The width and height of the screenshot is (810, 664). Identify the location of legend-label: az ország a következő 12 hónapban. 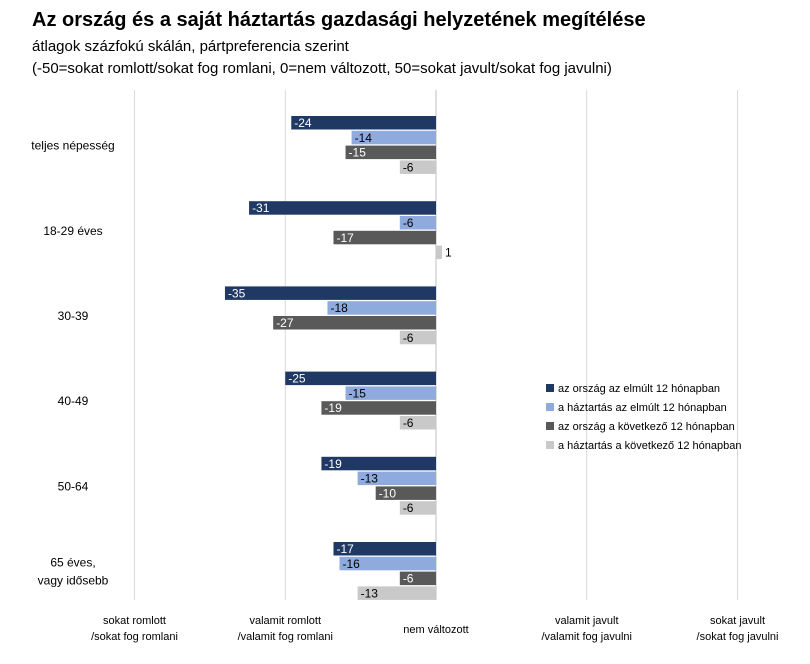
(646, 427).